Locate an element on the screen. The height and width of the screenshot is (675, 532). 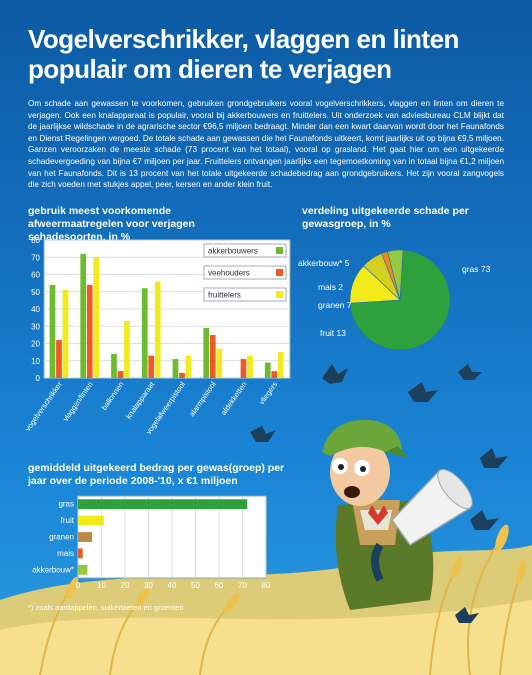
wheat-field-front is located at coordinates (266, 637).